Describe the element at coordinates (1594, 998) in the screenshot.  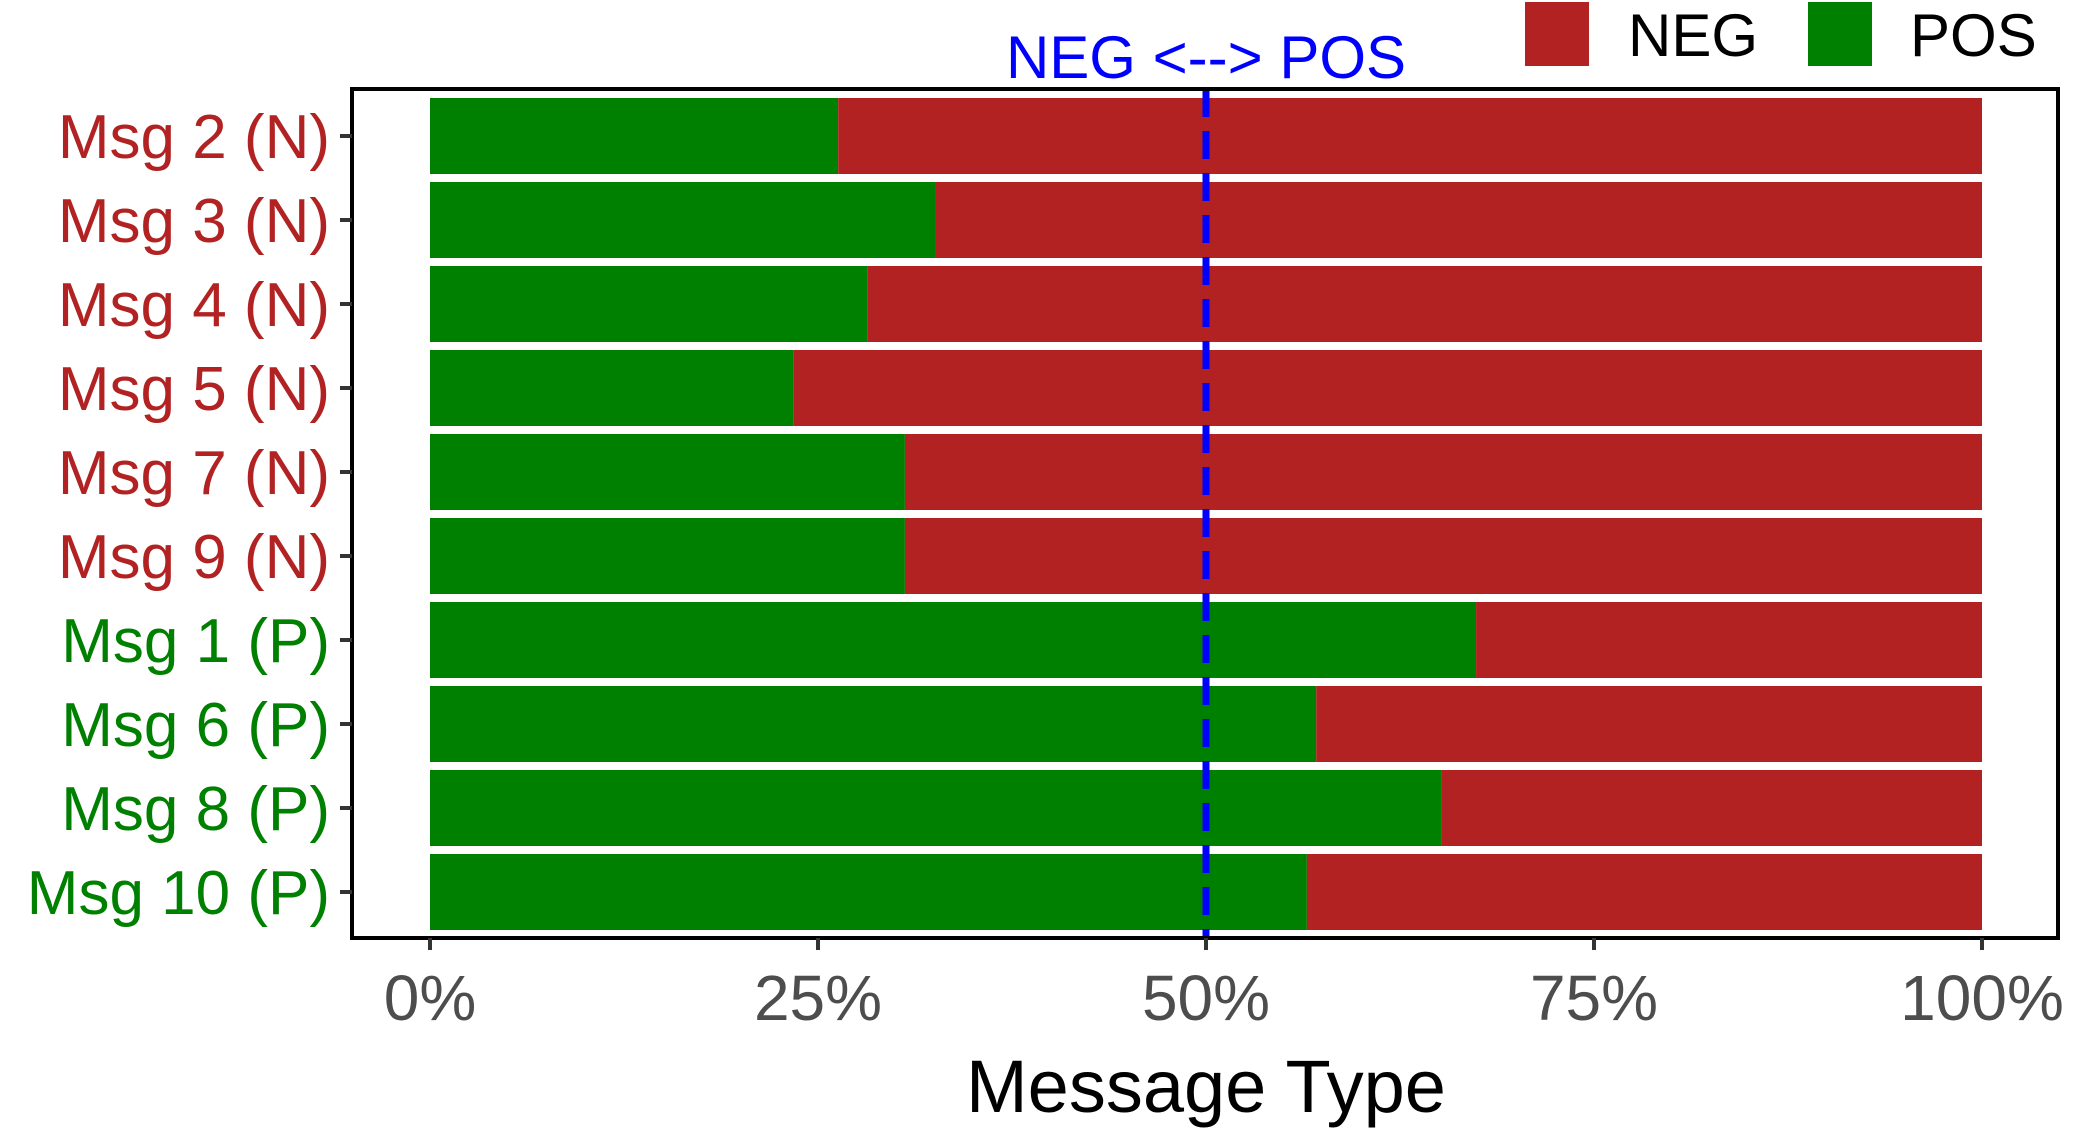
I see `x-tick-label: 75%` at that location.